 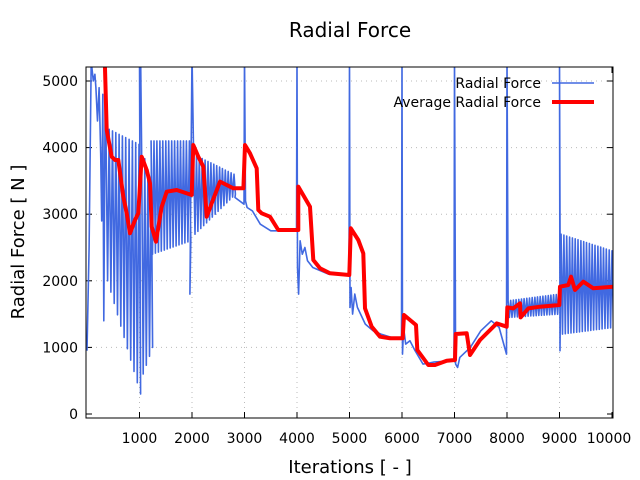 I want to click on y-tick-label: 2000, so click(x=60, y=282).